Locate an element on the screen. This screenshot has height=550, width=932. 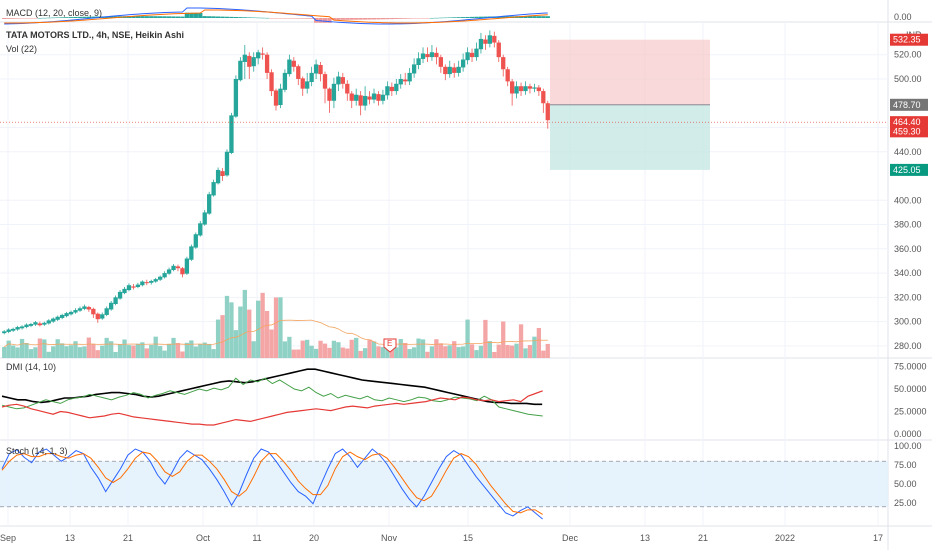
time-tick-label: 11 is located at coordinates (256, 538).